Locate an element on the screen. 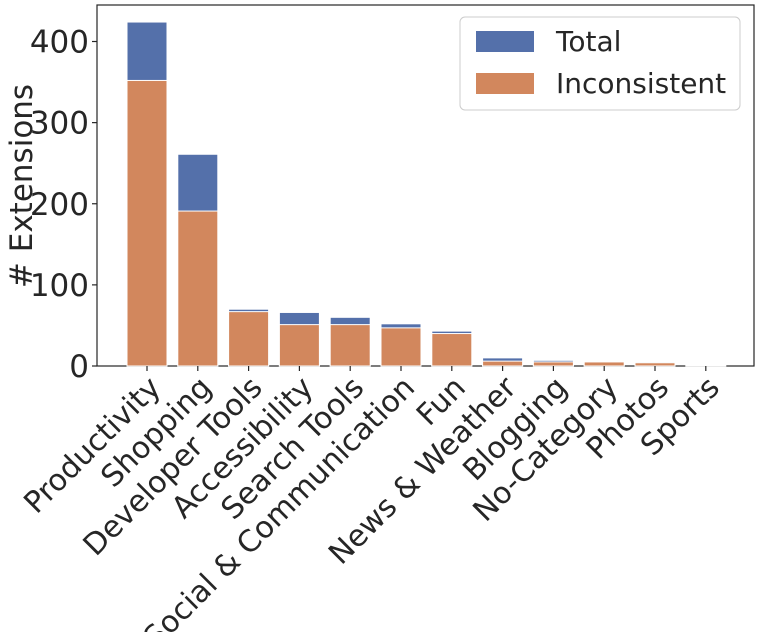 The height and width of the screenshot is (632, 761). y-axis: 0 100 200 300 400 is located at coordinates (63, 205).